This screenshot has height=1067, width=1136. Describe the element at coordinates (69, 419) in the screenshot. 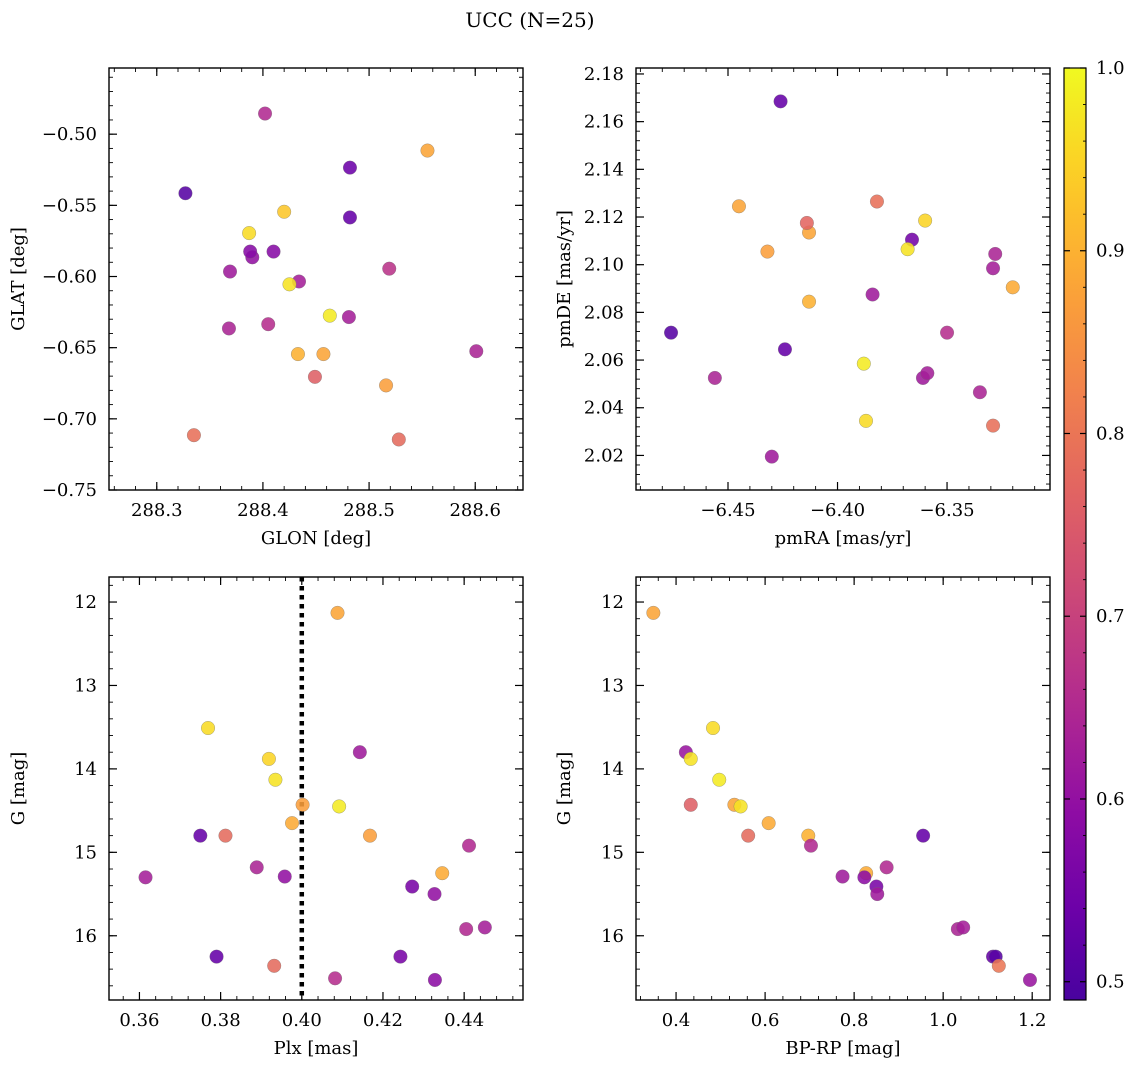

I see `y-tick-label: −0.70` at that location.